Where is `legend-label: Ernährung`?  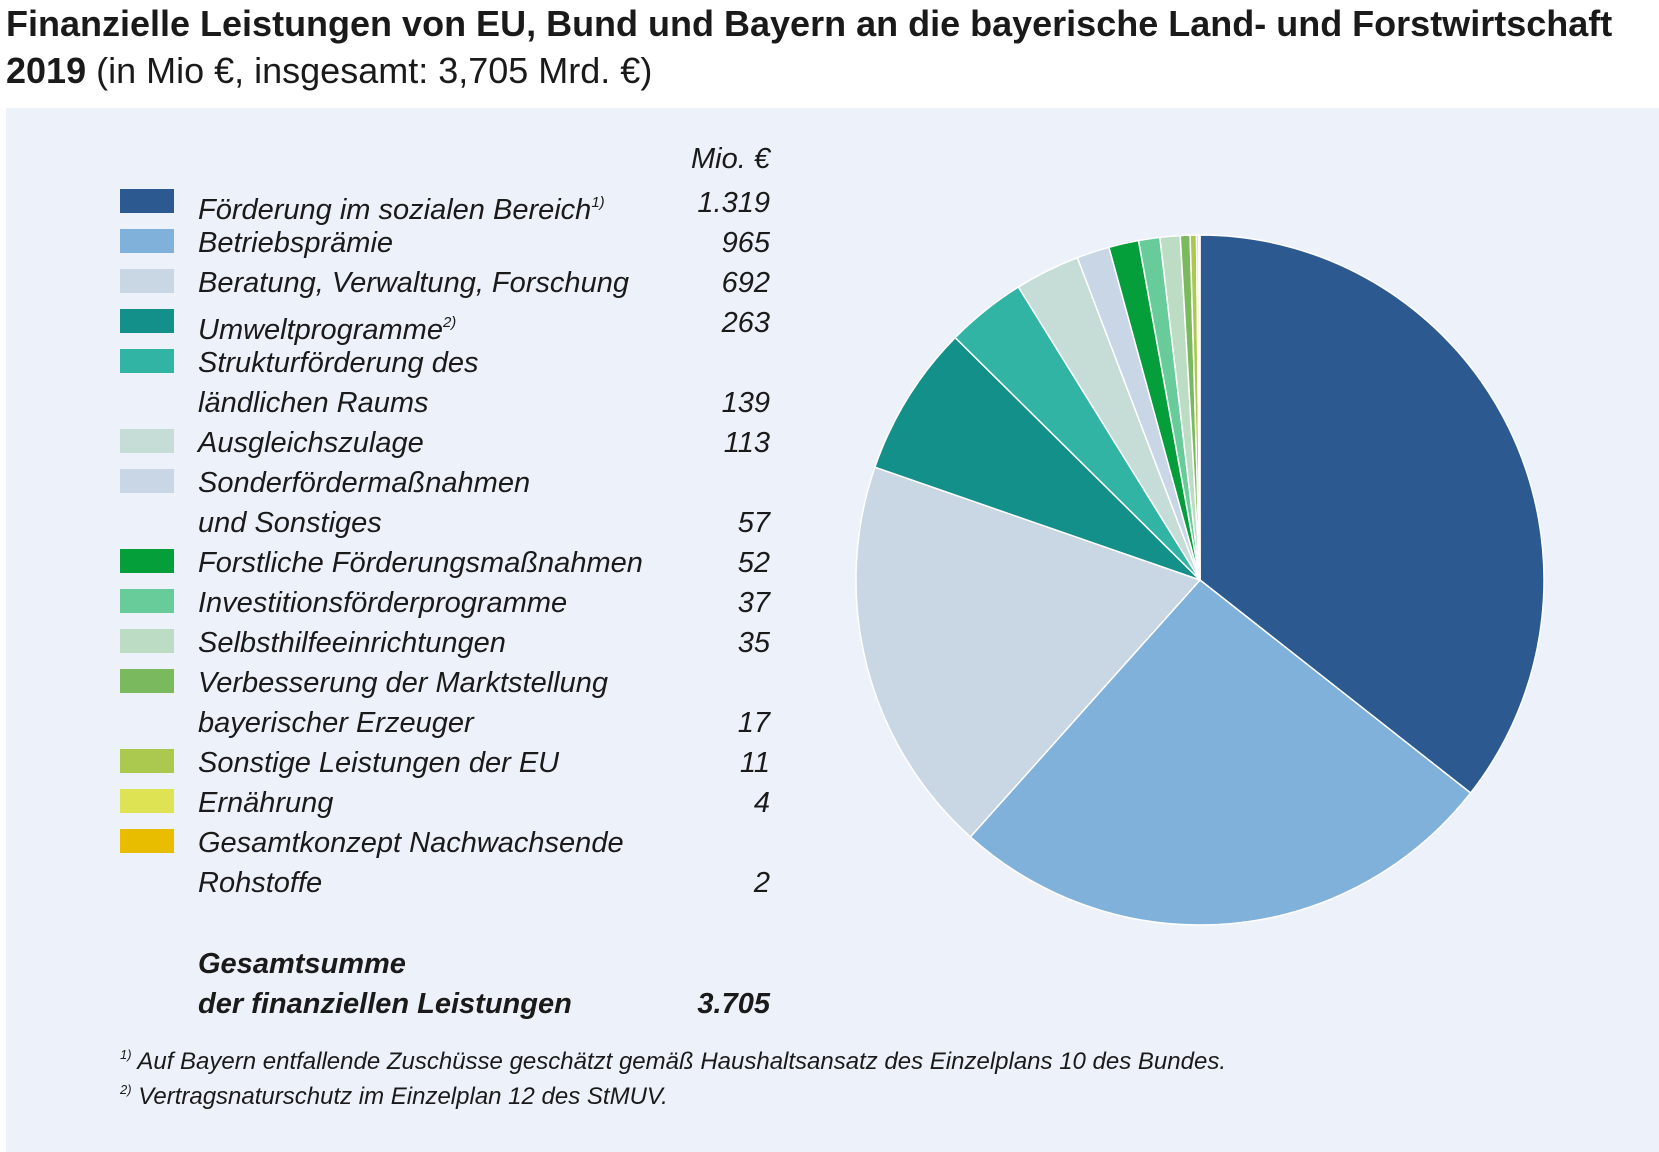
legend-label: Ernährung is located at coordinates (428, 803).